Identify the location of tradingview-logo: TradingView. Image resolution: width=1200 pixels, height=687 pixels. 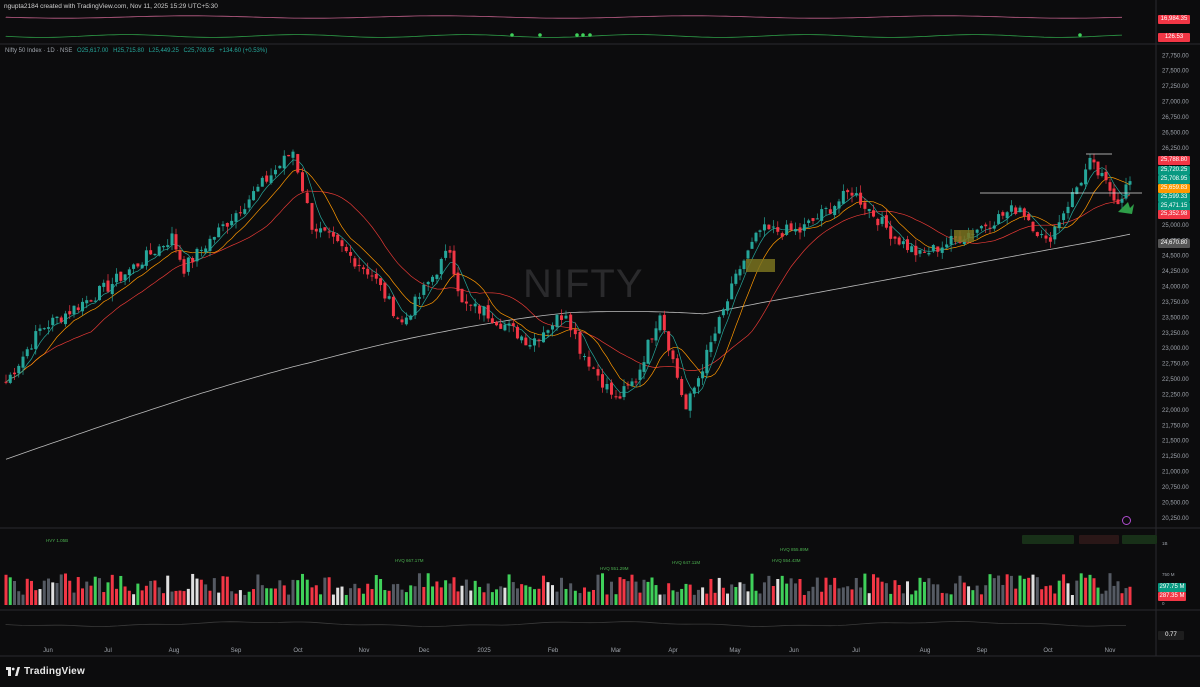
(45, 671).